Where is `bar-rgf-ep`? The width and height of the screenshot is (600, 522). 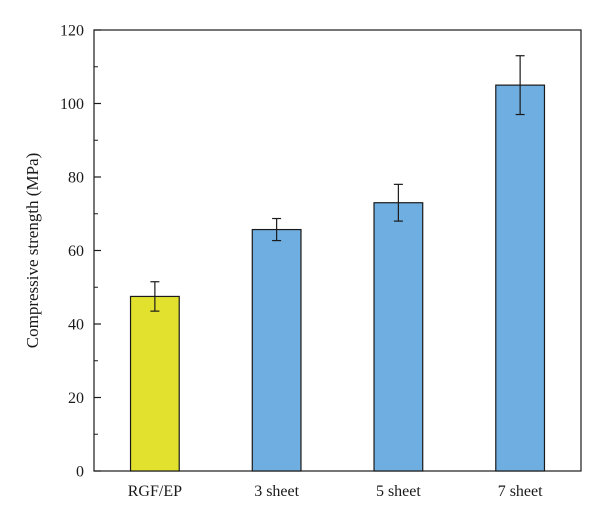
bar-rgf-ep is located at coordinates (154, 383).